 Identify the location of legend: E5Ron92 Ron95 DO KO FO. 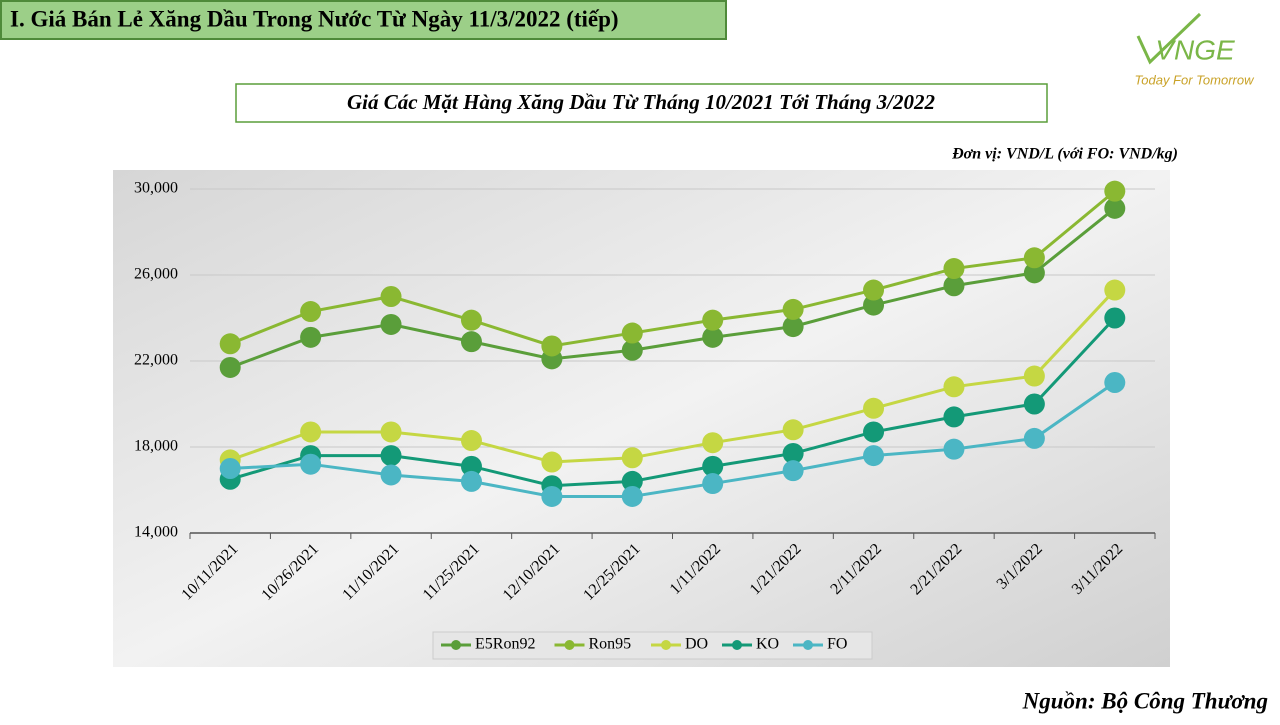
(652, 645).